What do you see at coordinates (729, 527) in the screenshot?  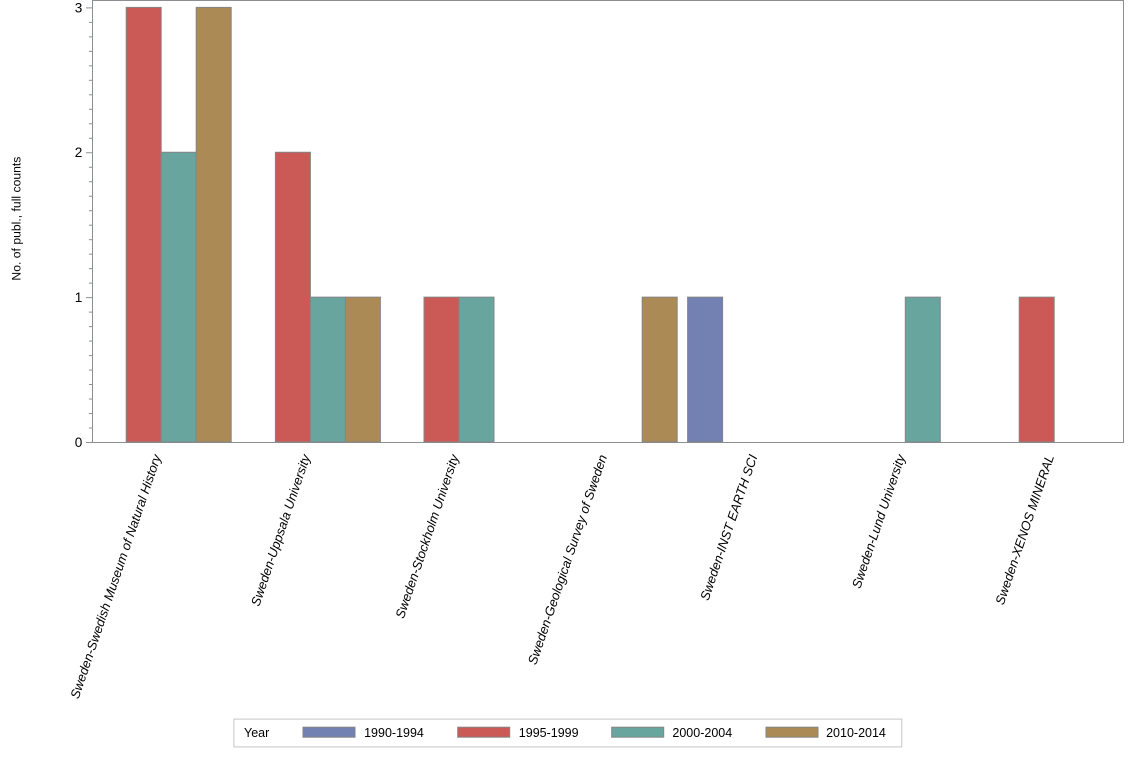 I see `svg-text: Sweden-INST EARTH SCI` at bounding box center [729, 527].